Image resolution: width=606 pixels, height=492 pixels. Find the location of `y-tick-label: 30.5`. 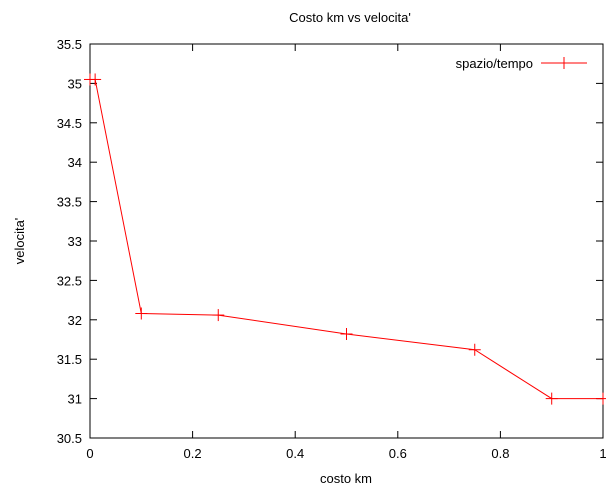

y-tick-label: 30.5 is located at coordinates (69, 438).